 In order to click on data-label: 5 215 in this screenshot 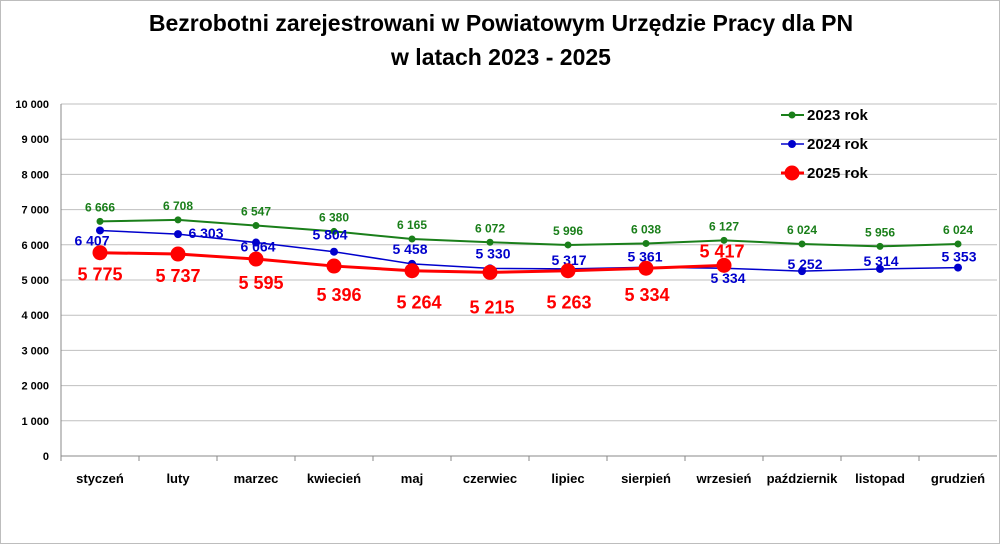, I will do `click(491, 307)`.